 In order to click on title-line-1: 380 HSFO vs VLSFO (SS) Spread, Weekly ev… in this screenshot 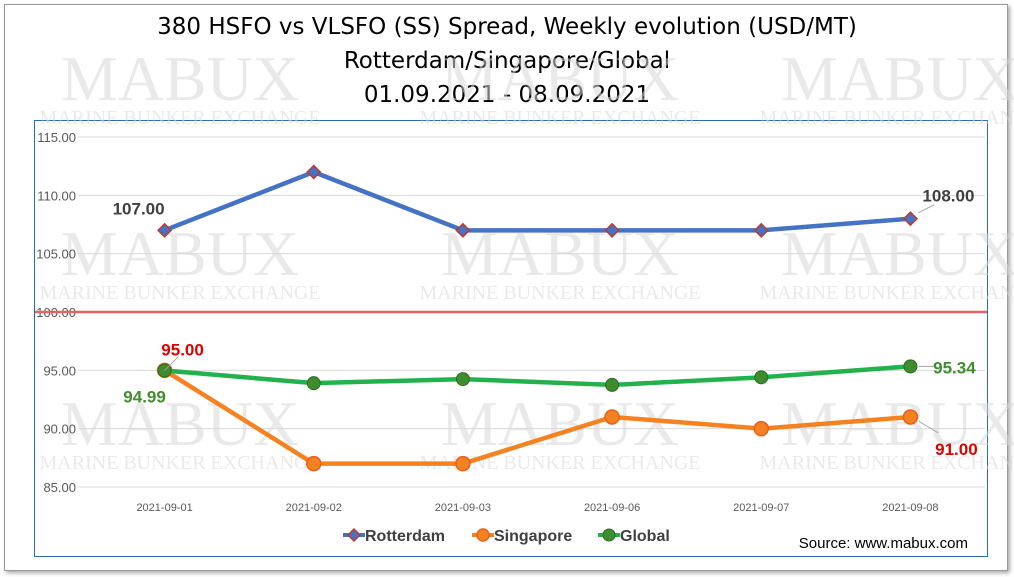, I will do `click(507, 27)`.